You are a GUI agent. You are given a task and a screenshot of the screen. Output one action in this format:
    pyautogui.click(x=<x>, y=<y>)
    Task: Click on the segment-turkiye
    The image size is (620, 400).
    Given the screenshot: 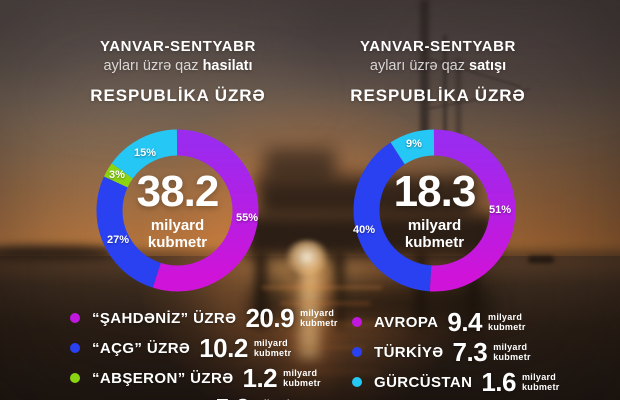 What is the action you would take?
    pyautogui.click(x=434, y=210)
    